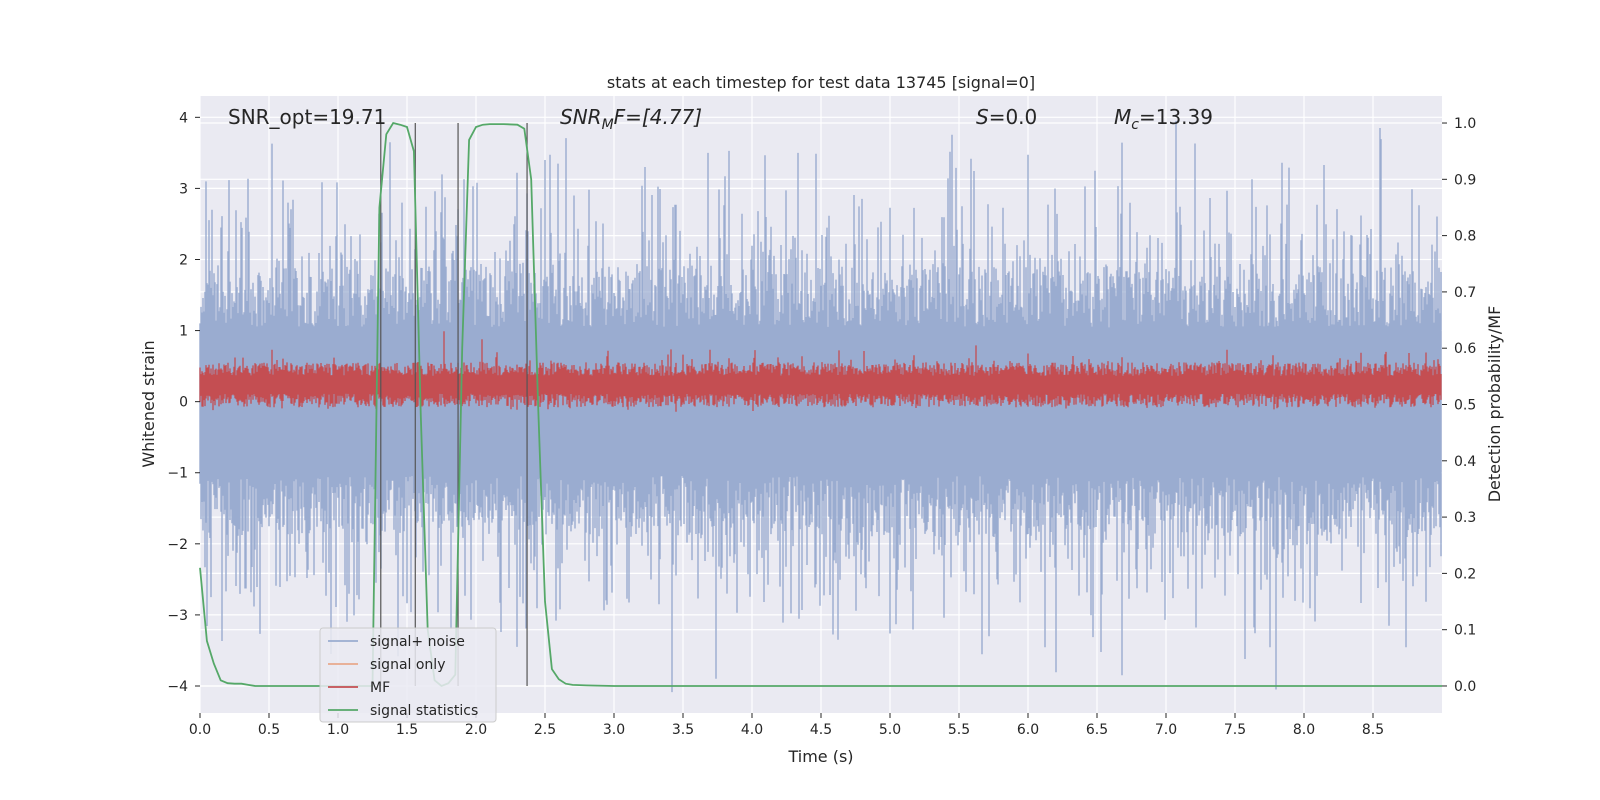  What do you see at coordinates (1465, 687) in the screenshot?
I see `y2-tick-label: 0.0` at bounding box center [1465, 687].